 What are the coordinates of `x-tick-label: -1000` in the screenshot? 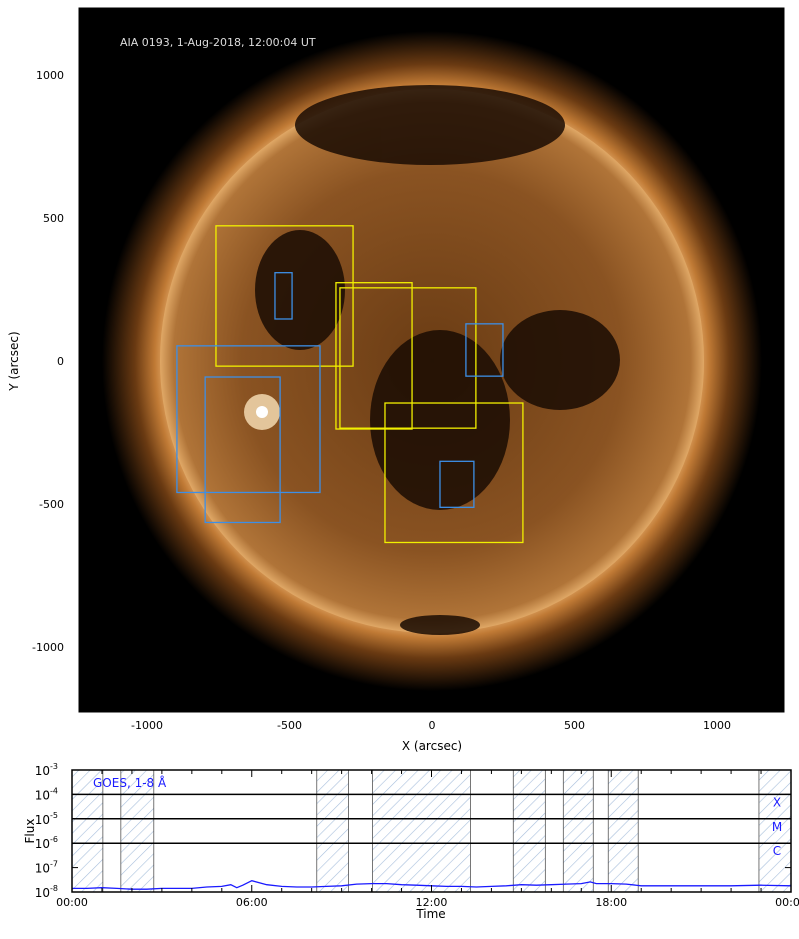 It's located at (147, 725).